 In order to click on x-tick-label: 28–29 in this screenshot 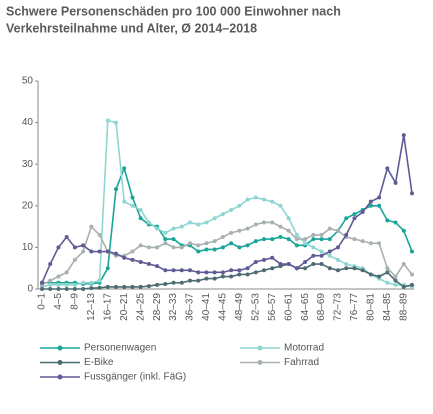, I will do `click(157, 307)`.